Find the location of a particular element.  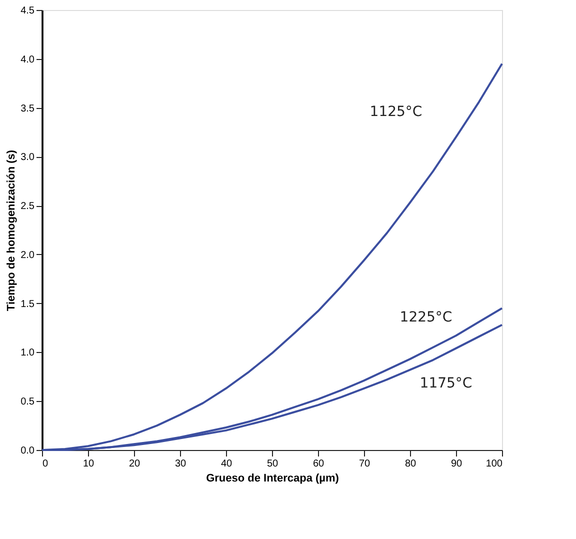

x-tick-label: 60 is located at coordinates (318, 464).